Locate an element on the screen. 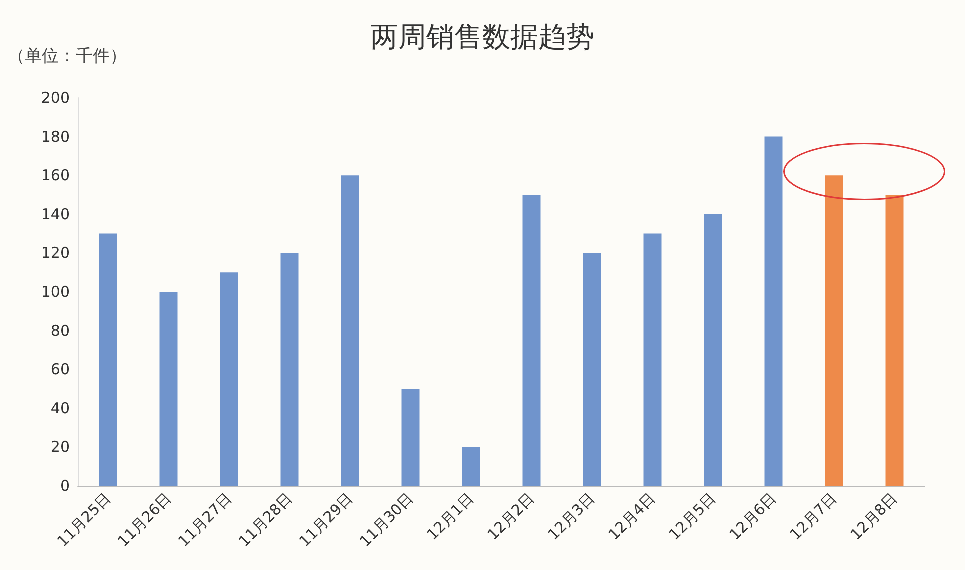  x-tick-label: 12月2日 is located at coordinates (511, 517).